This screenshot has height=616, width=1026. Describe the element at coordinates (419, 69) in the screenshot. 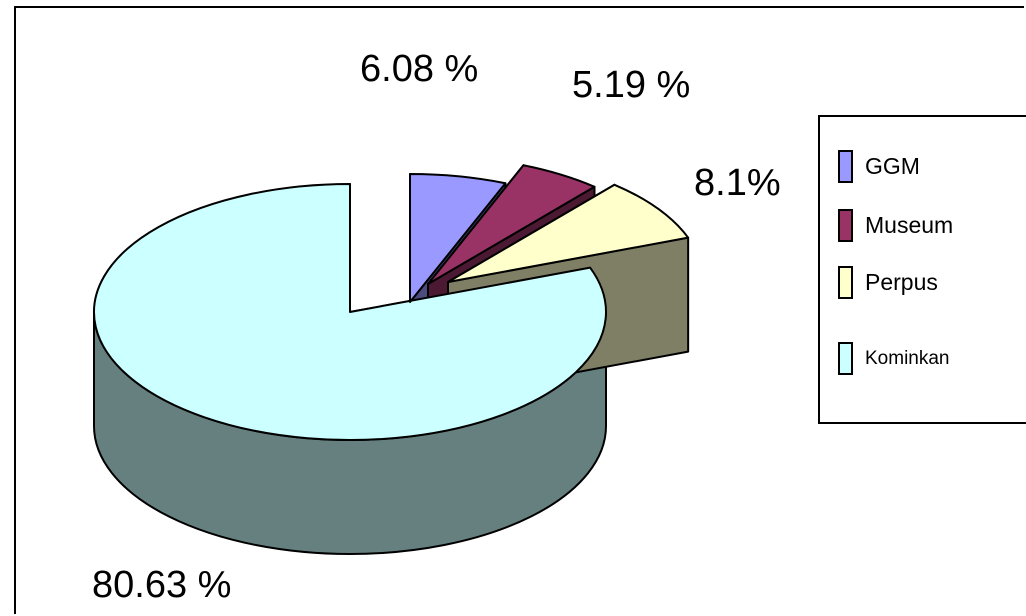

I see `value-label-ggm: 6.08 %` at that location.